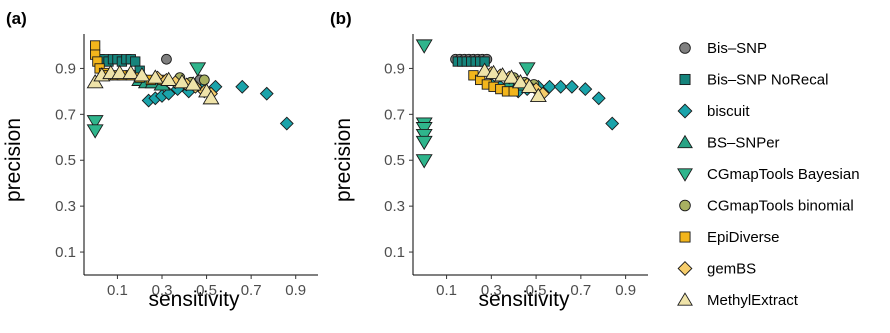 This screenshot has height=333, width=890. I want to click on point-bis-snp, so click(166, 59).